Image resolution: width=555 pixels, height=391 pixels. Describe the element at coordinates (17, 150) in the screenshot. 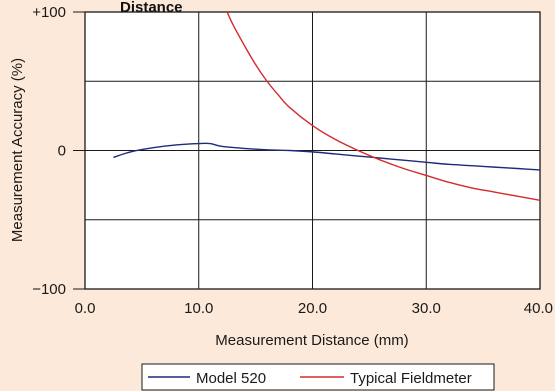

I see `y-axis-label: Measurement Accuracy (%)` at that location.